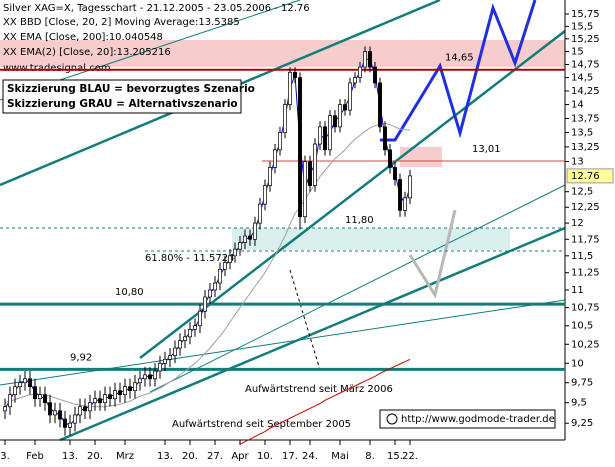 The height and width of the screenshot is (467, 615). What do you see at coordinates (585, 176) in the screenshot?
I see `last-price: 12.76` at bounding box center [585, 176].